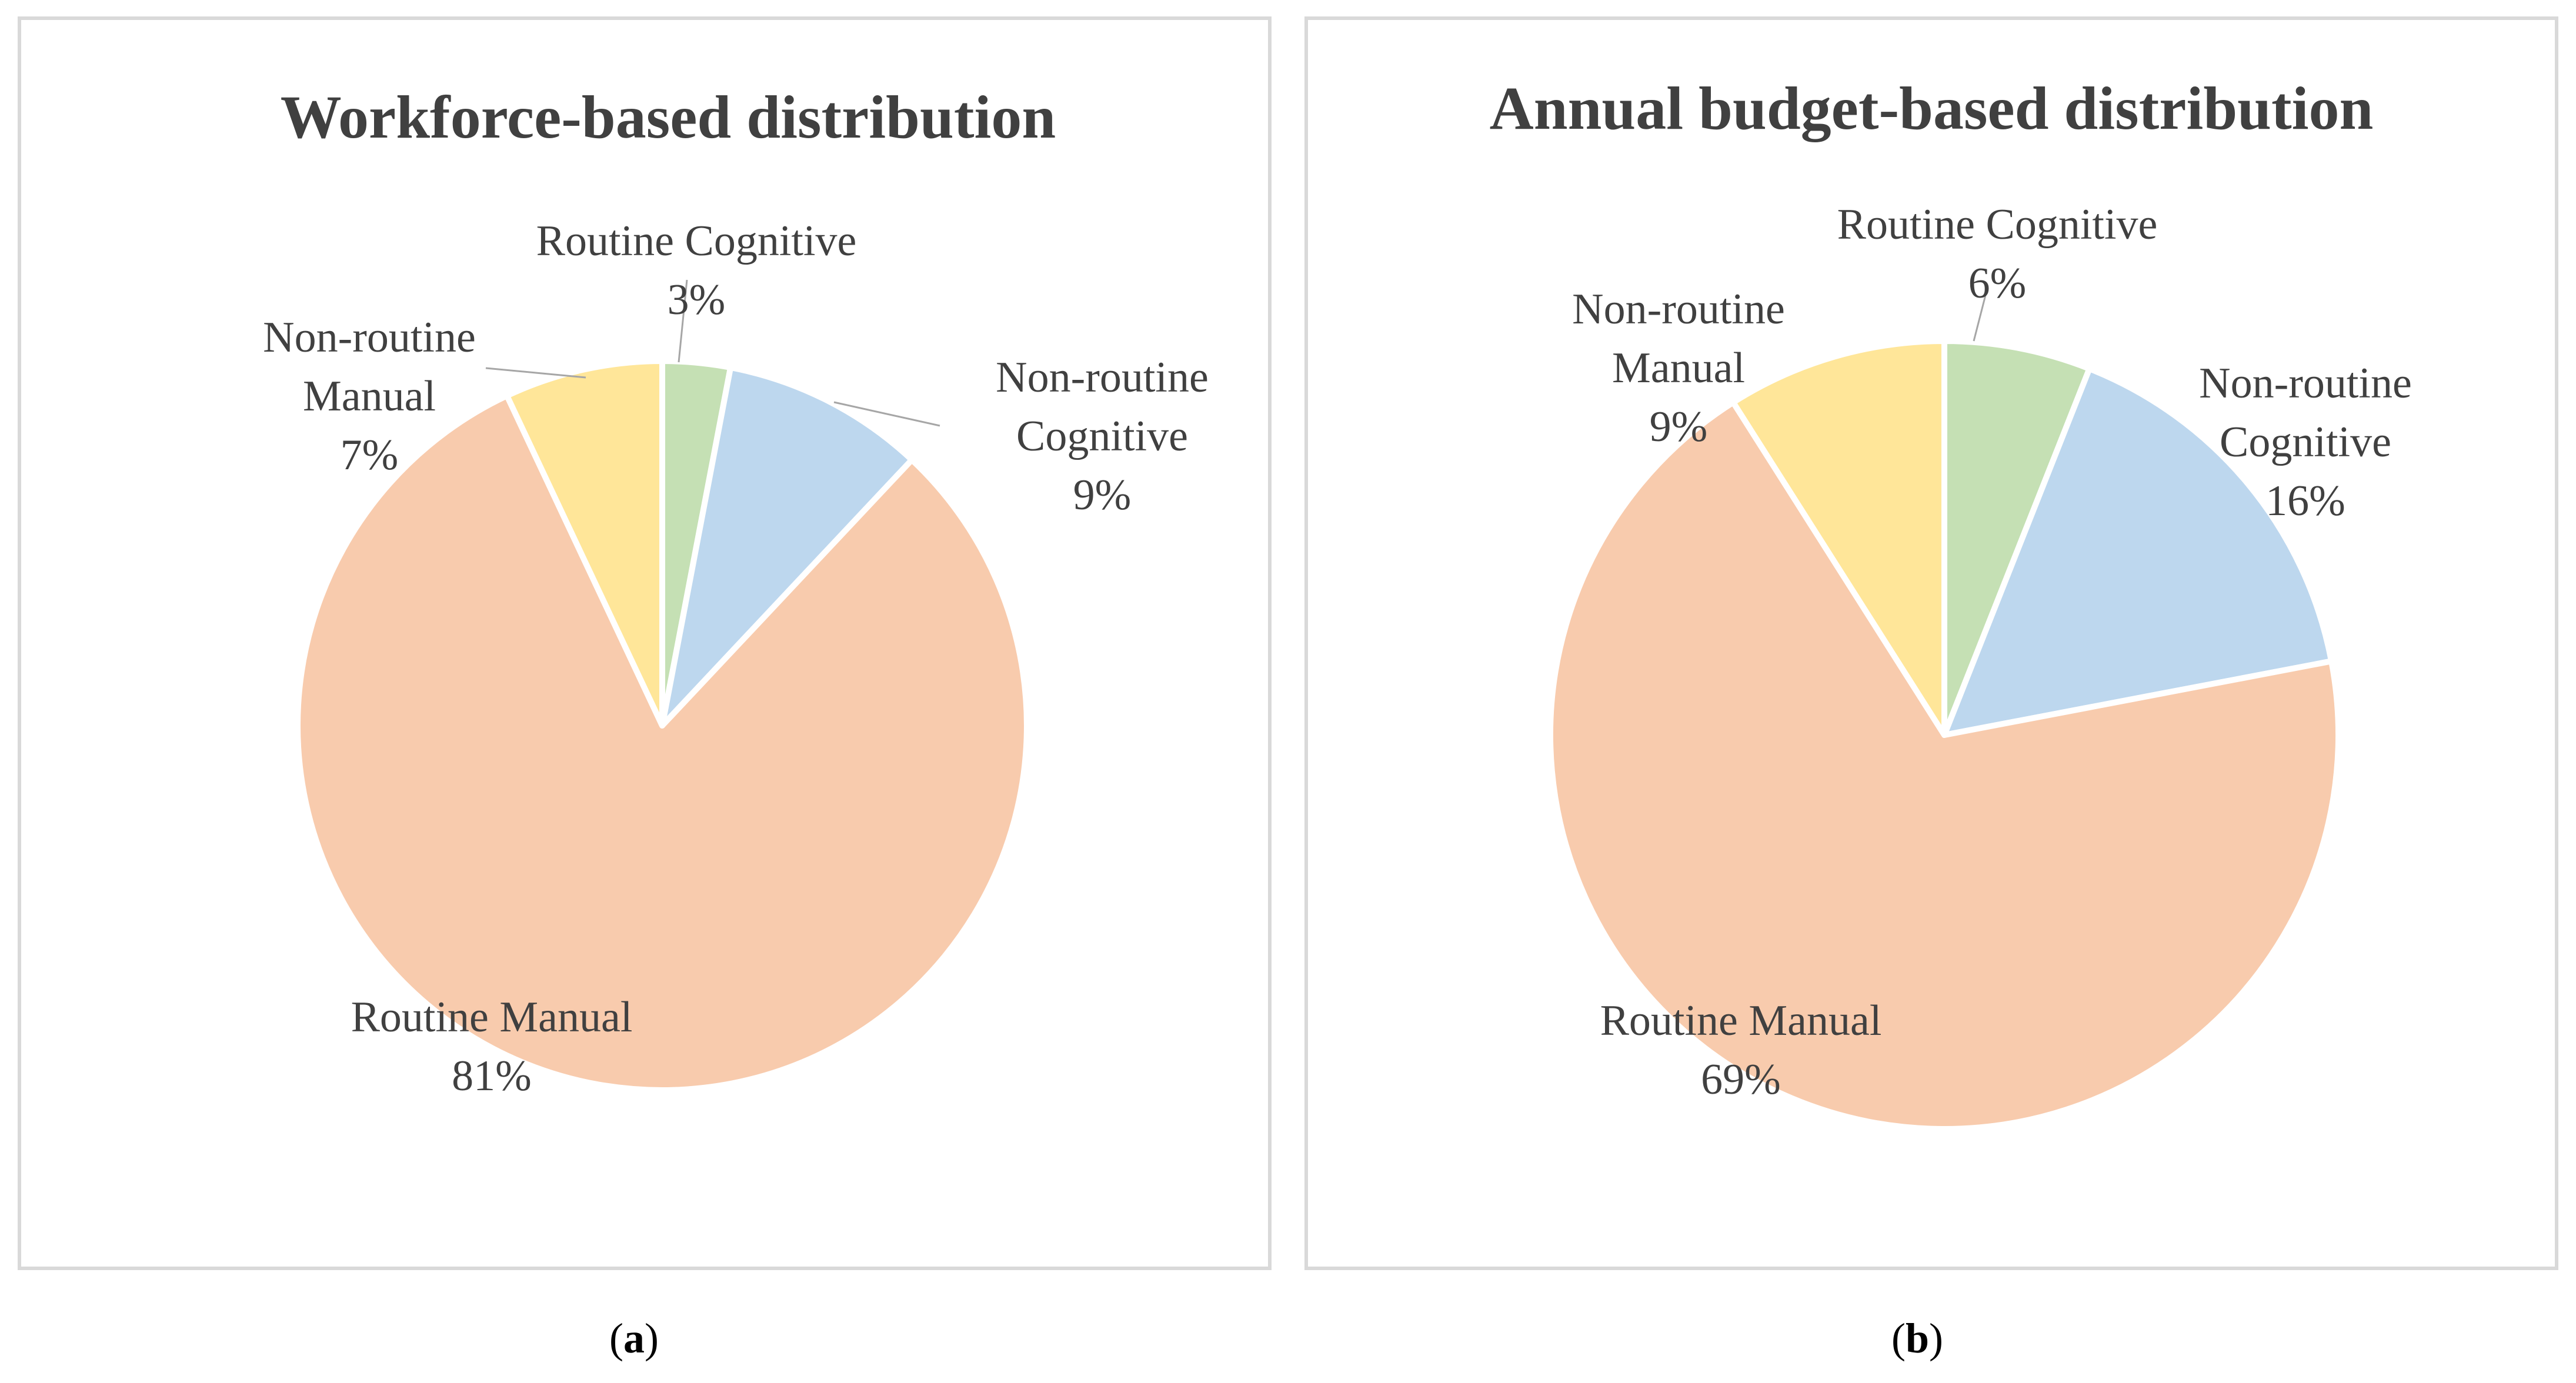 Image resolution: width=2576 pixels, height=1383 pixels. Describe the element at coordinates (697, 300) in the screenshot. I see `label-percent: 3%` at that location.